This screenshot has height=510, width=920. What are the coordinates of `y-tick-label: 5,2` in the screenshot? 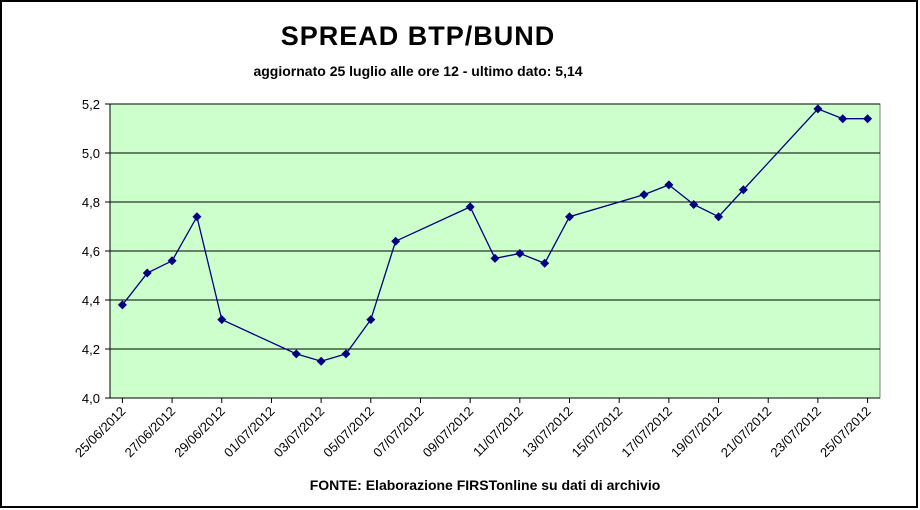 It's located at (91, 104).